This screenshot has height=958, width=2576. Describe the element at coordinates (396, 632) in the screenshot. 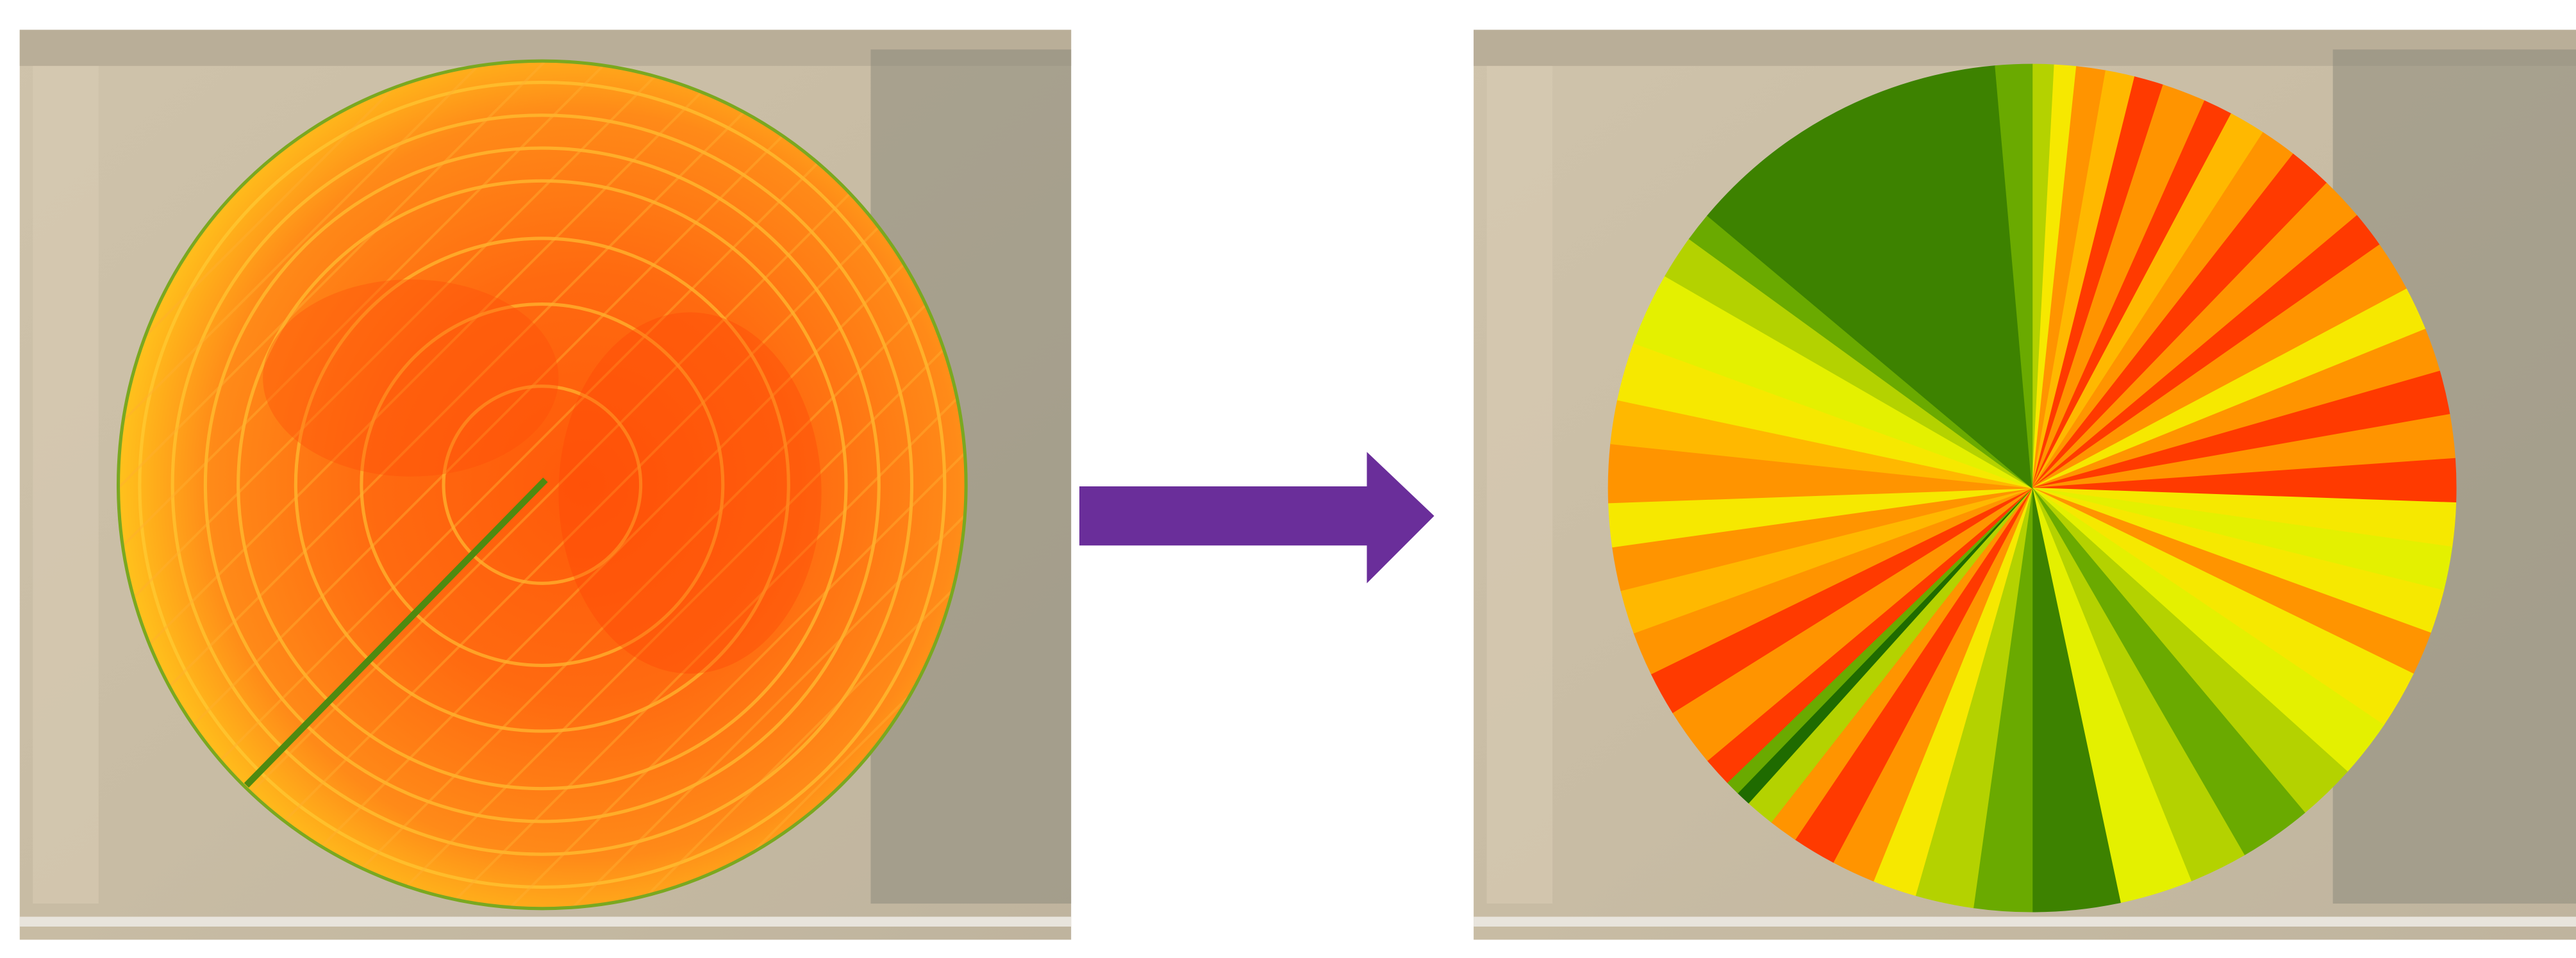

I see `pivot-arm` at that location.